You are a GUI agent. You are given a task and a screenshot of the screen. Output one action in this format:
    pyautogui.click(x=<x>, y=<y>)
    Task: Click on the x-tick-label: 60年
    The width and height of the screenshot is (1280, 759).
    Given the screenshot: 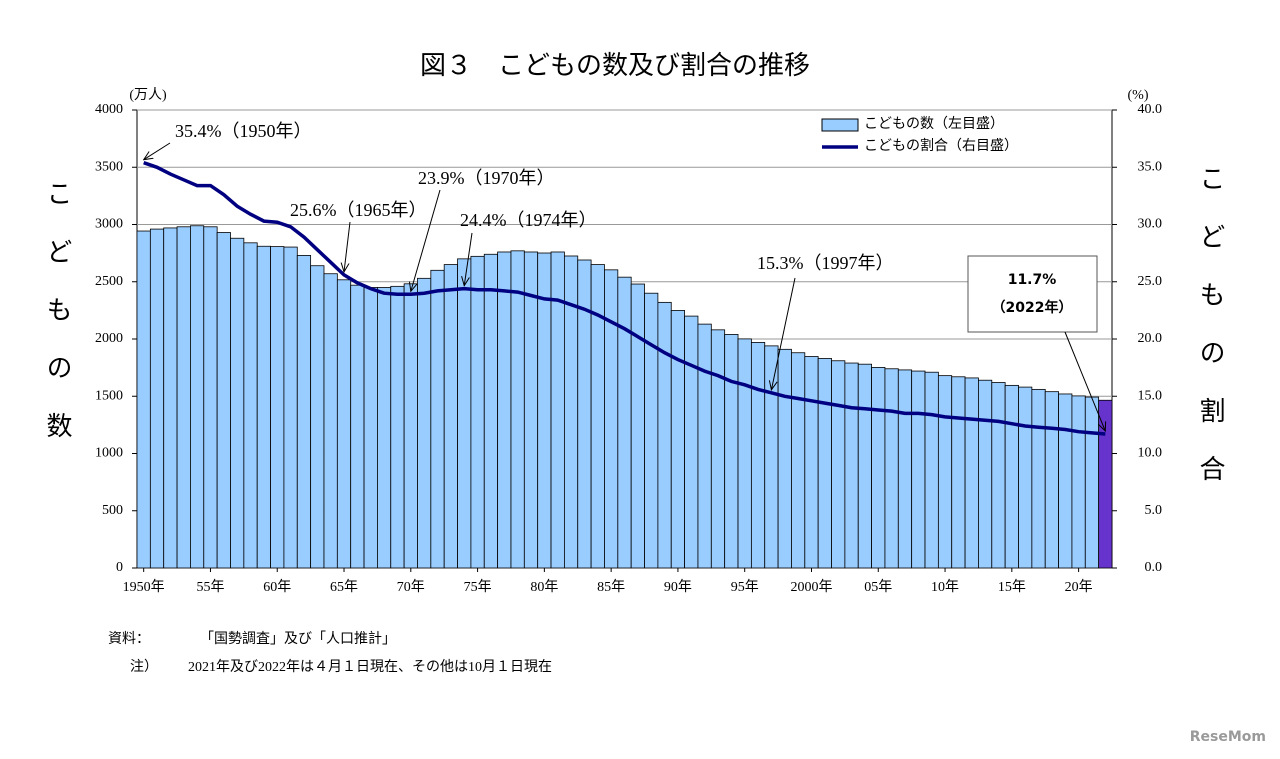 What is the action you would take?
    pyautogui.click(x=277, y=587)
    